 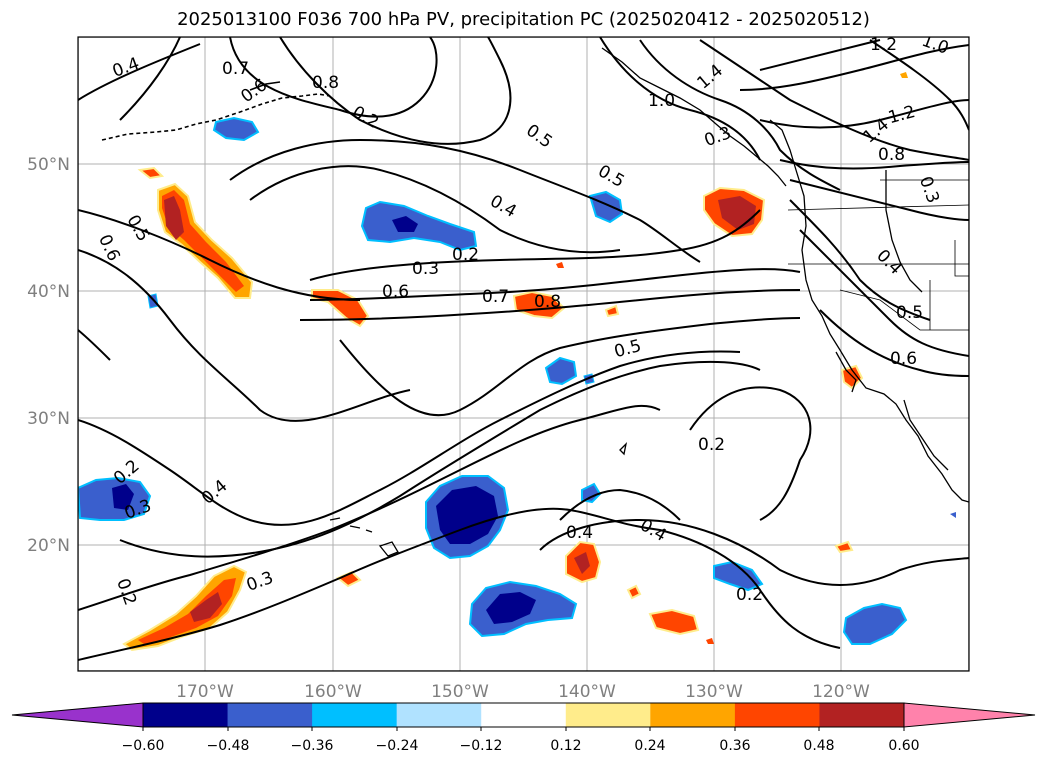 What do you see at coordinates (909, 313) in the screenshot?
I see `contour-label: 0.5` at bounding box center [909, 313].